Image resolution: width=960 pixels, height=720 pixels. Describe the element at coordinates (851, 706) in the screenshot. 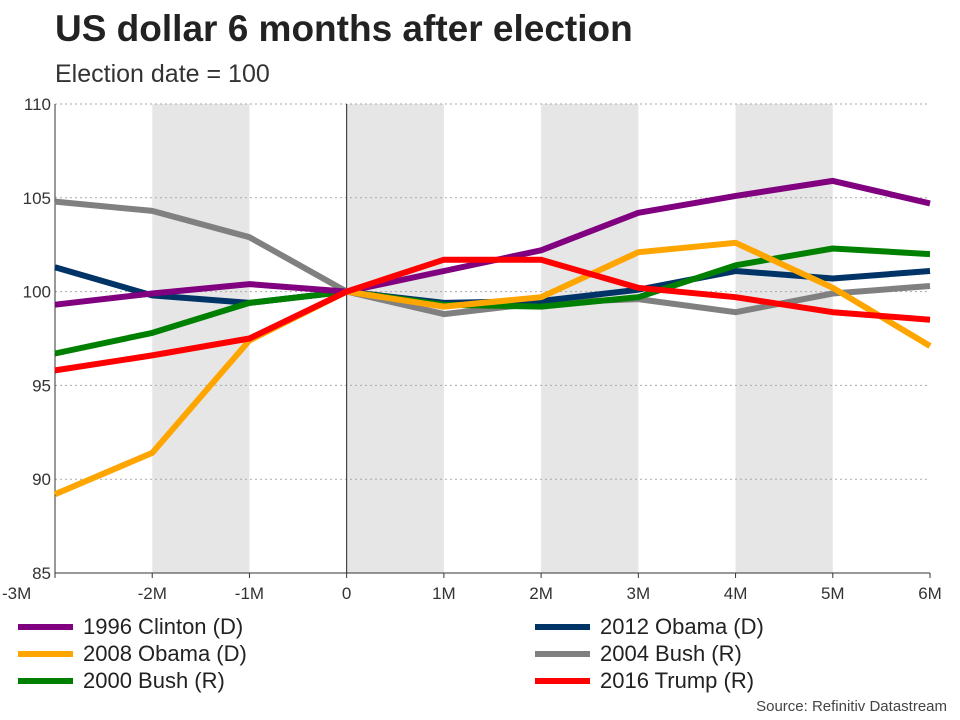

I see `source-note: Source: Refinitiv Datastream` at that location.